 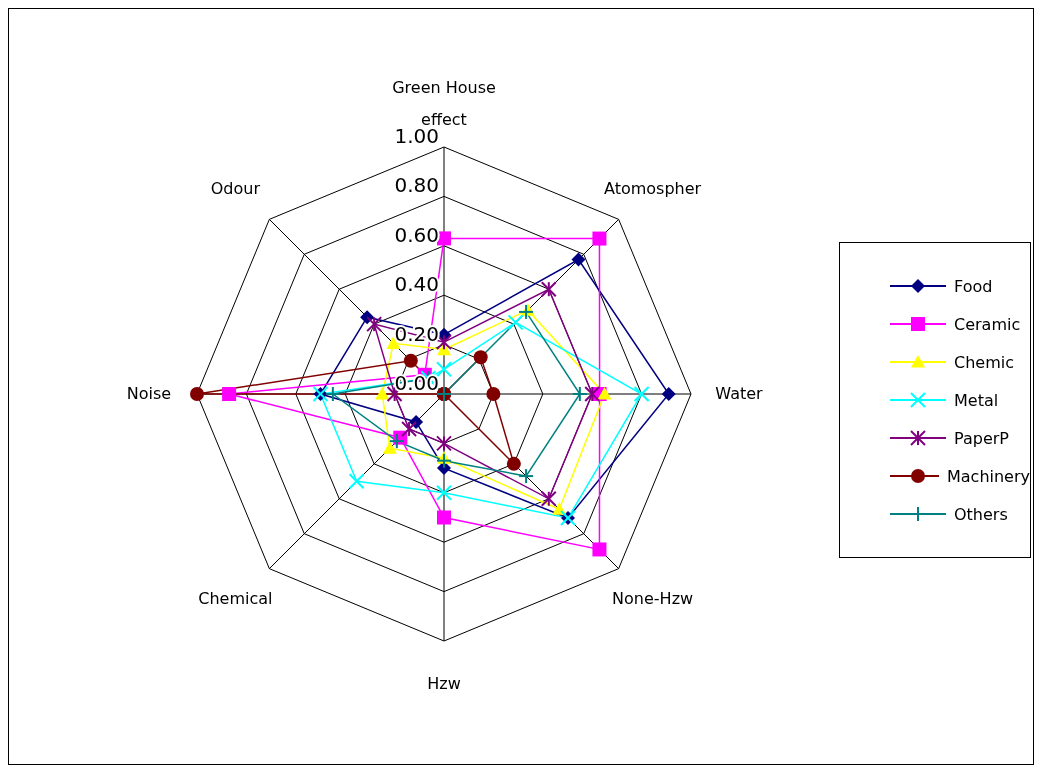 What do you see at coordinates (235, 598) in the screenshot?
I see `spoke-label: Chemical` at bounding box center [235, 598].